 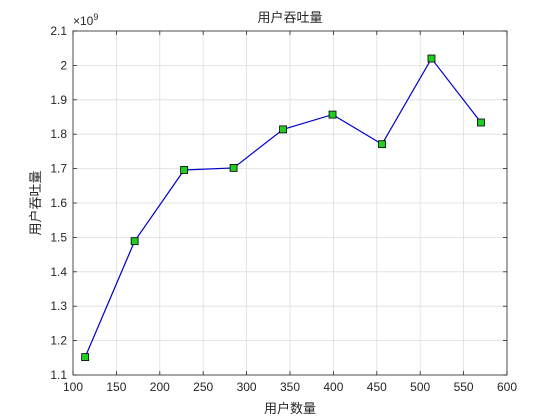 I want to click on x-tick-label: 450, so click(x=377, y=387).